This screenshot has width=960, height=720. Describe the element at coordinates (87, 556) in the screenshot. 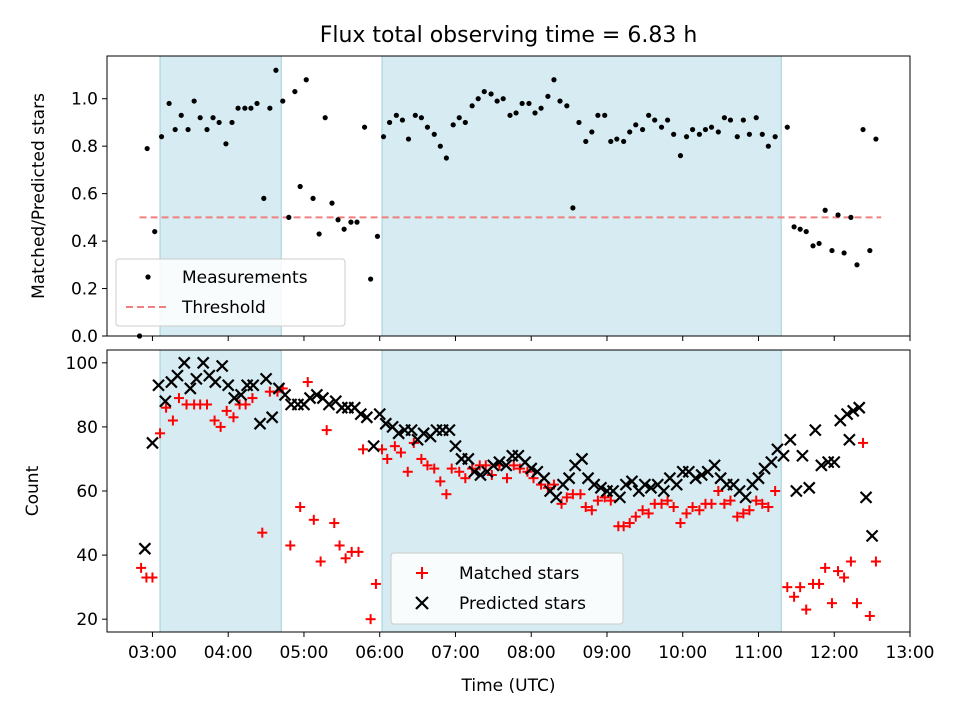

I see `bottom-y-tick-label: 40` at that location.